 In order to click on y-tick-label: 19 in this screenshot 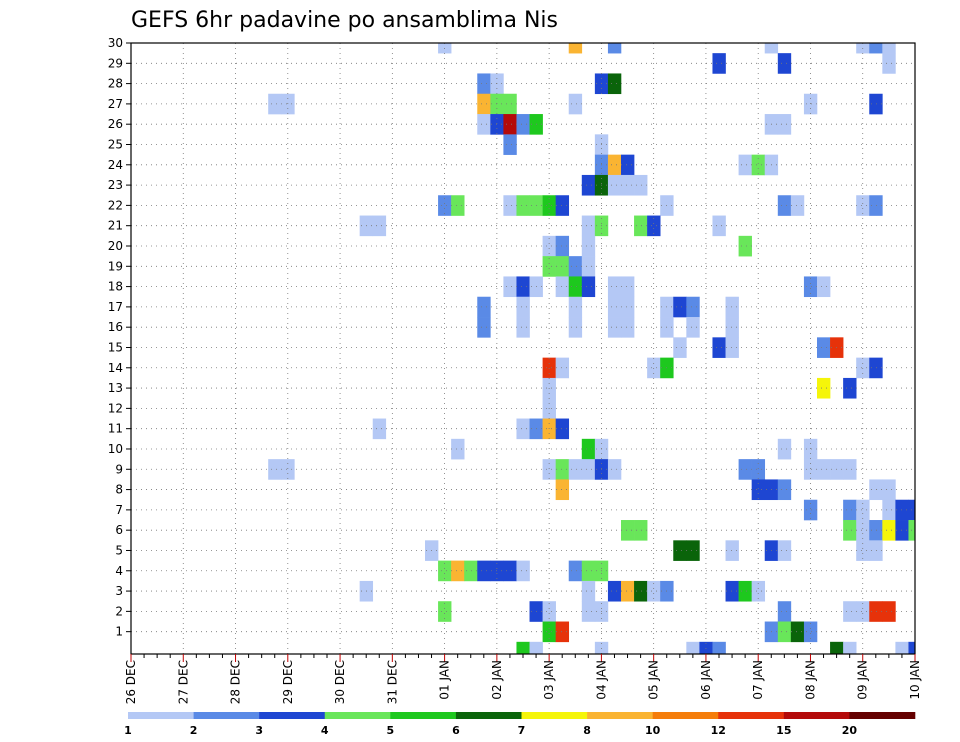, I will do `click(115, 266)`.